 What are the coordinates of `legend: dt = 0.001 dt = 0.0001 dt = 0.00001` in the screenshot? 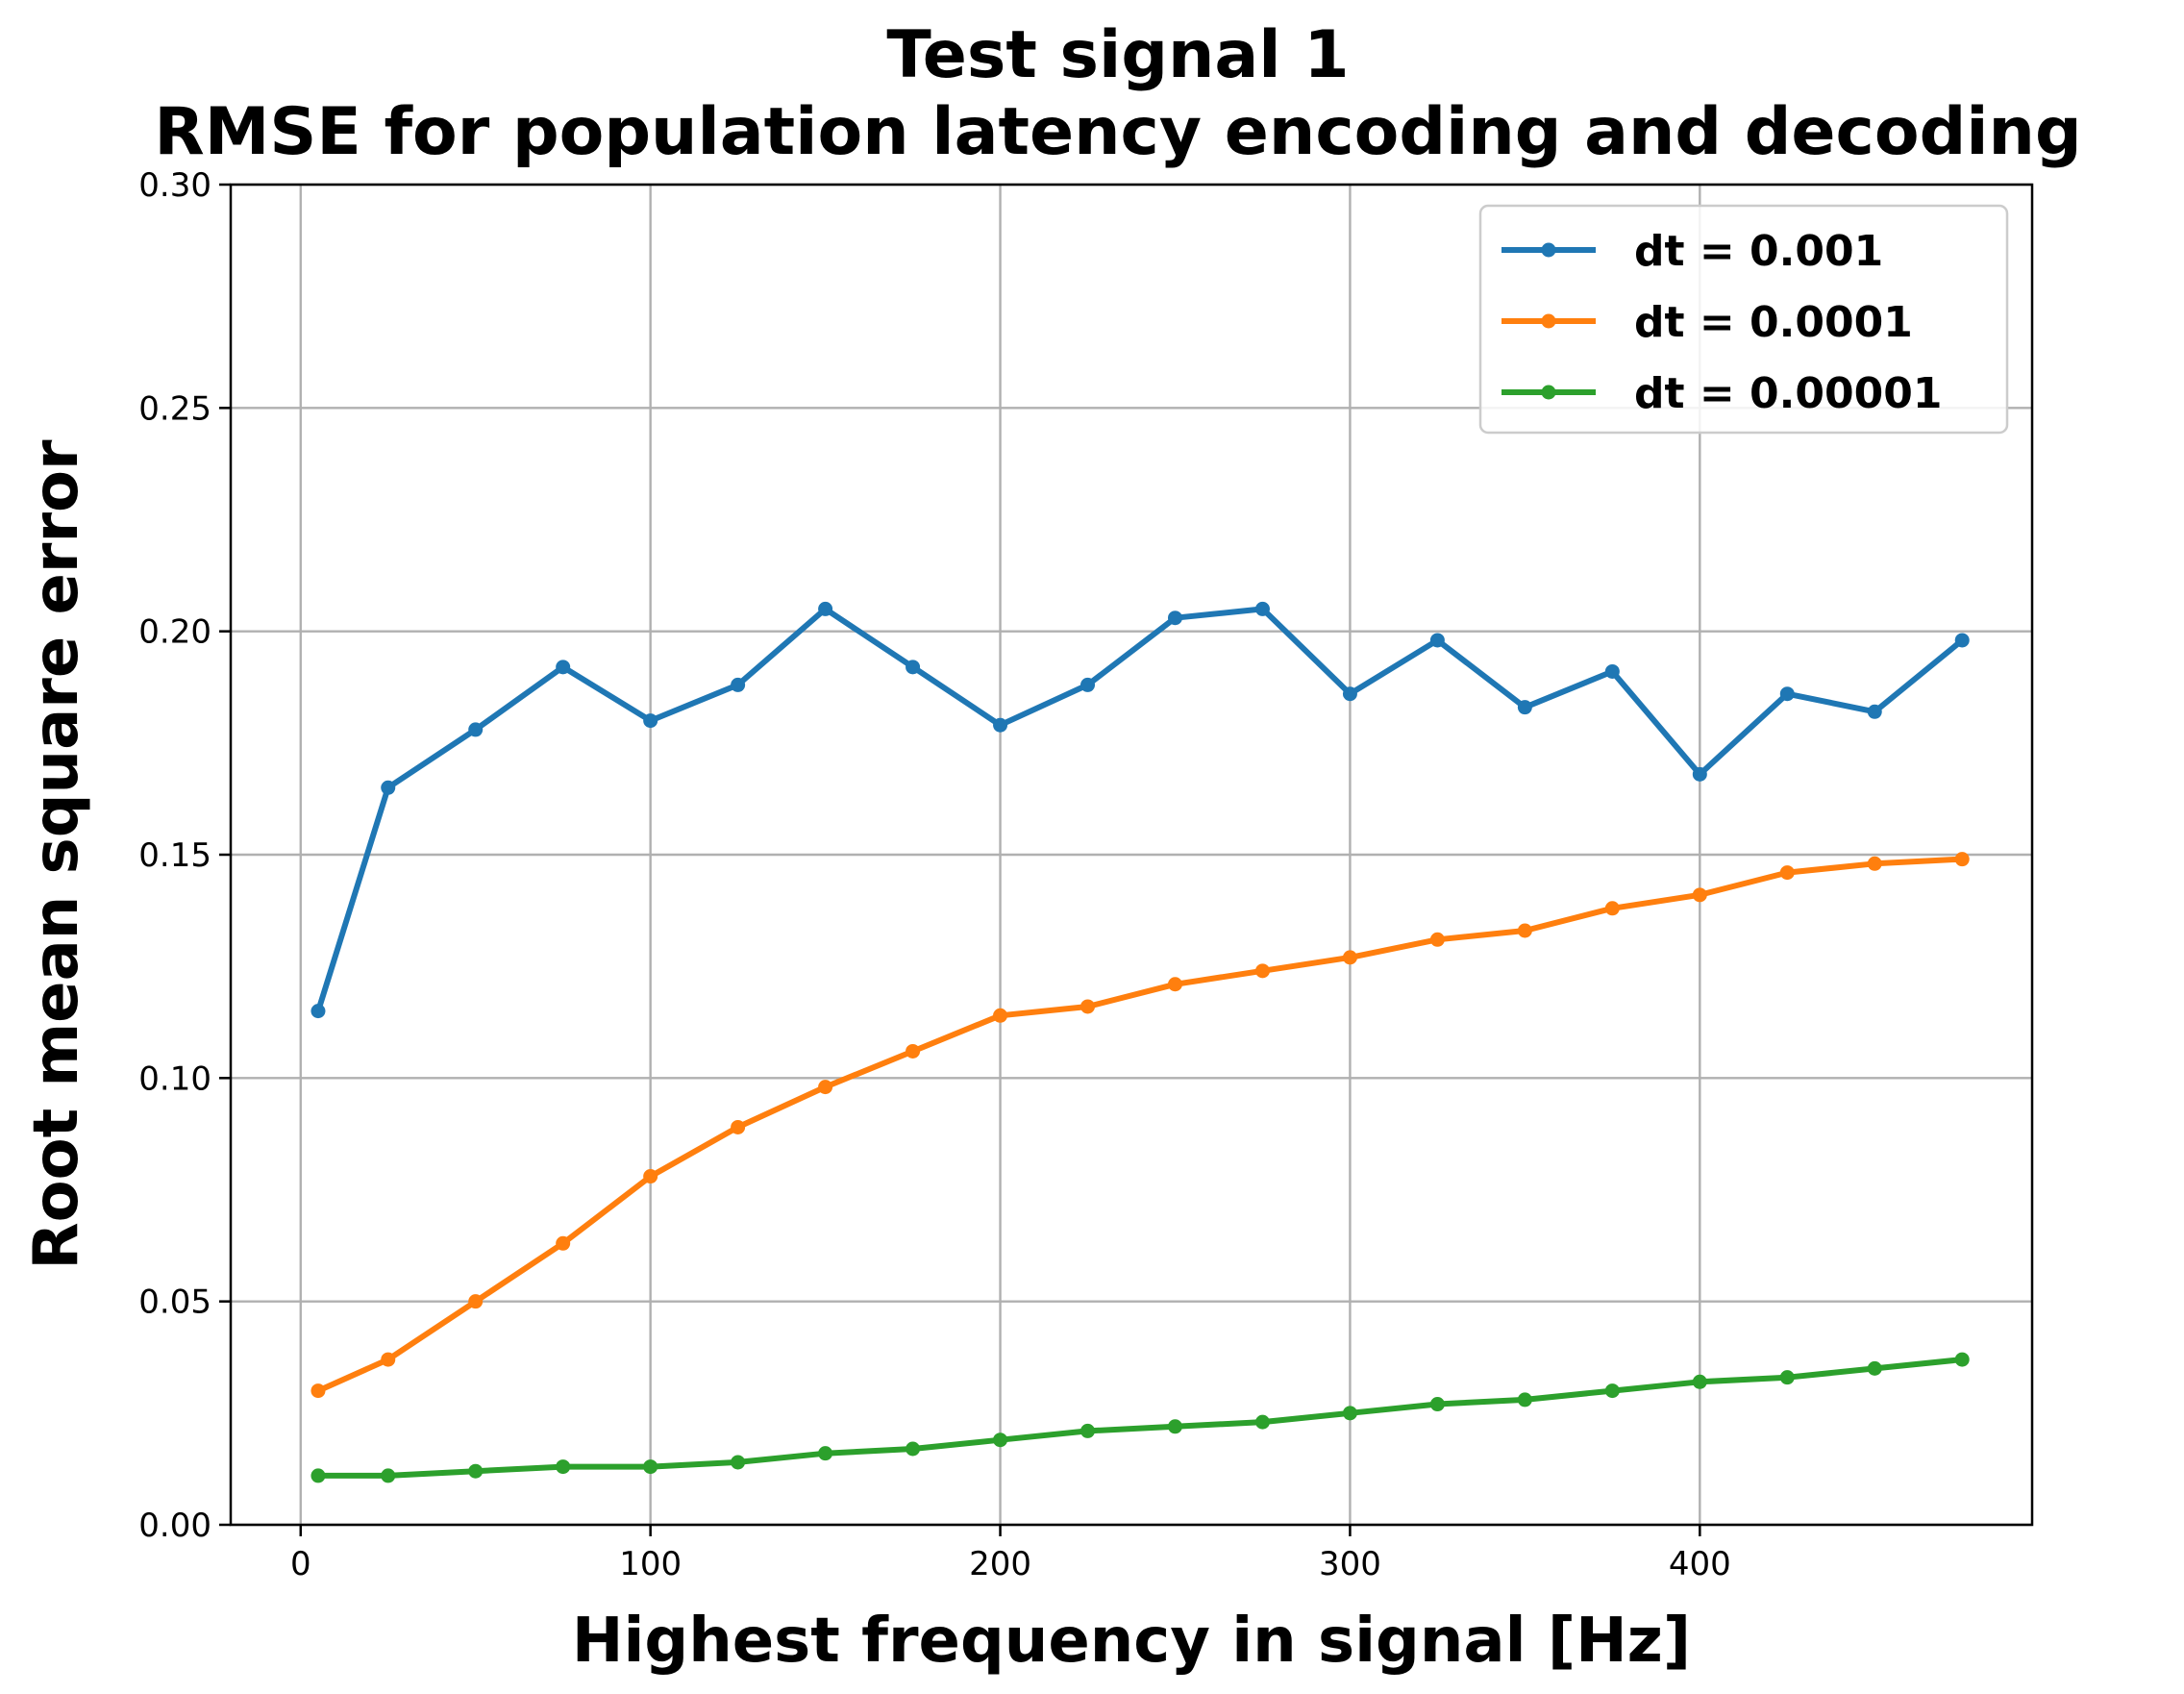 It's located at (1744, 319).